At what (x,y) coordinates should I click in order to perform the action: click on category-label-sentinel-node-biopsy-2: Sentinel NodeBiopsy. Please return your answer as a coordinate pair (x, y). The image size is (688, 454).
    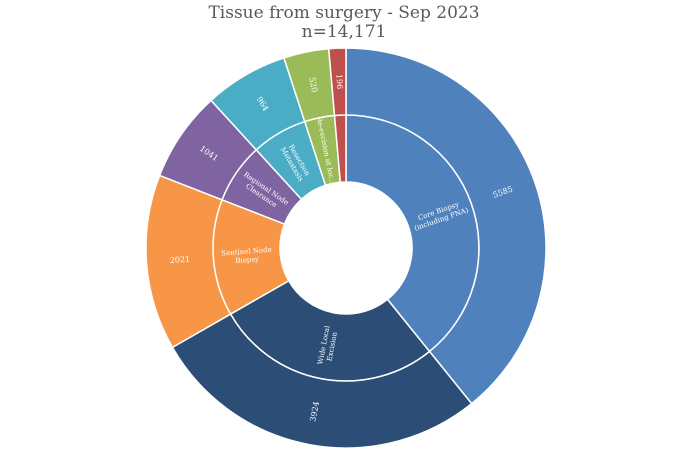
    Looking at the image, I should click on (247, 256).